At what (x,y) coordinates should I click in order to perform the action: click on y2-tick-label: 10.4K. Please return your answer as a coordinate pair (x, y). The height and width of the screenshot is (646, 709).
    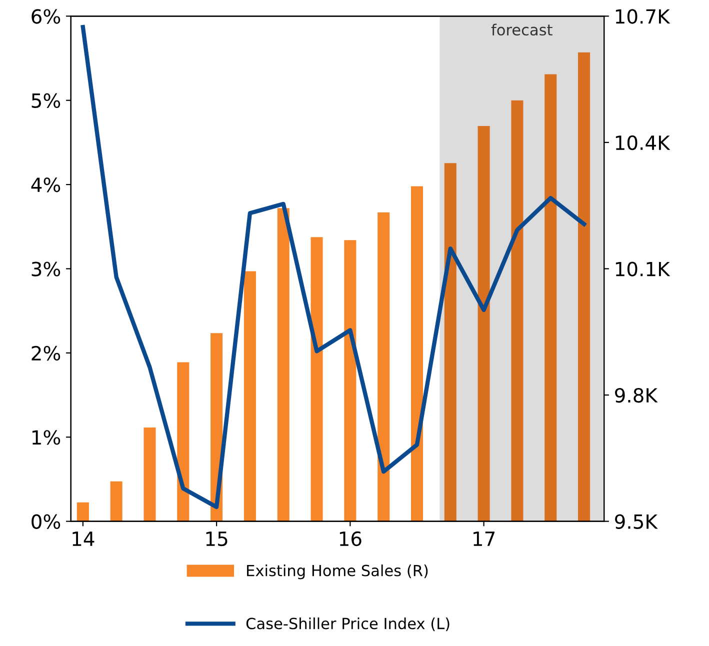
    Looking at the image, I should click on (643, 142).